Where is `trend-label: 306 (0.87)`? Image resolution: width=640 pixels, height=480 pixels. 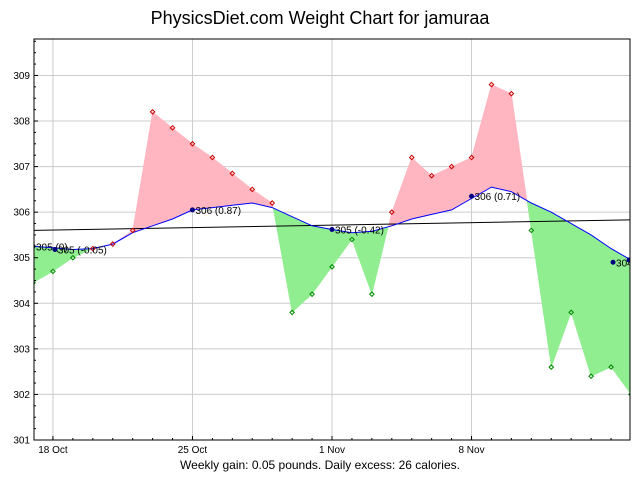 trend-label: 306 (0.87) is located at coordinates (218, 211).